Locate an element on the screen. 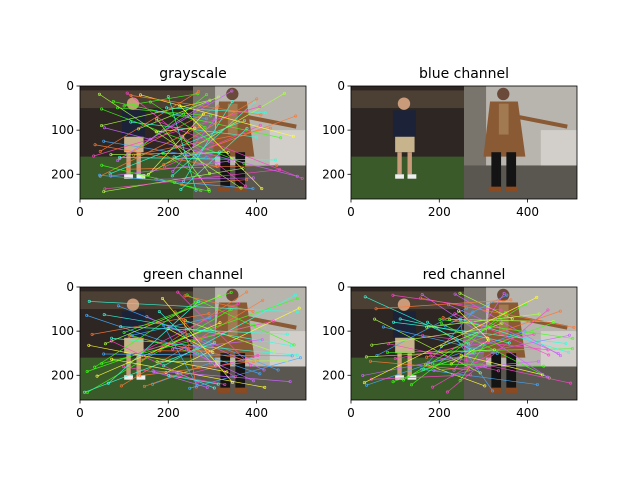 The height and width of the screenshot is (480, 640). left-person-leg-left is located at coordinates (128, 163).